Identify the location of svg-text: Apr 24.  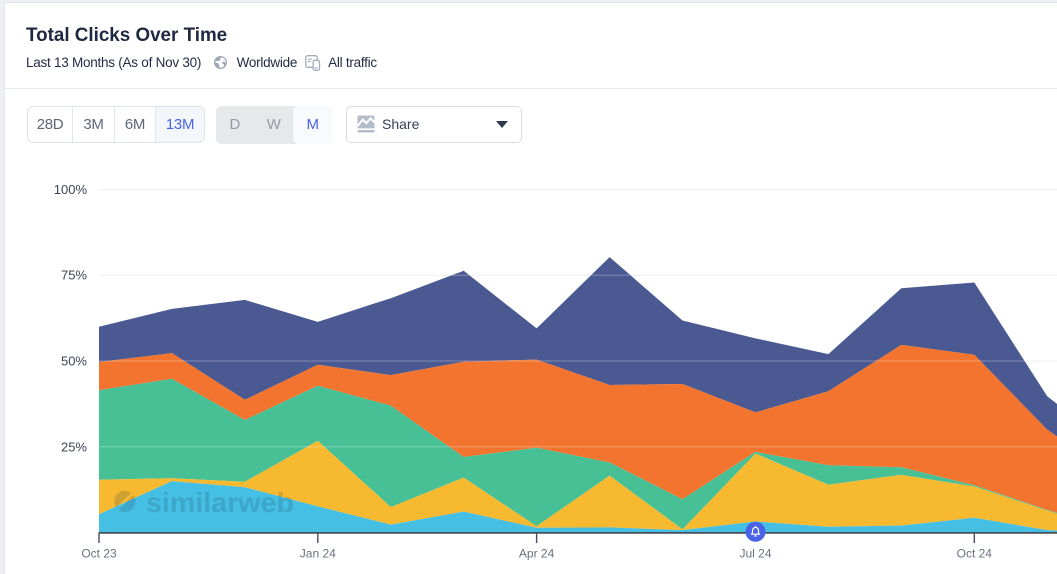
(537, 554).